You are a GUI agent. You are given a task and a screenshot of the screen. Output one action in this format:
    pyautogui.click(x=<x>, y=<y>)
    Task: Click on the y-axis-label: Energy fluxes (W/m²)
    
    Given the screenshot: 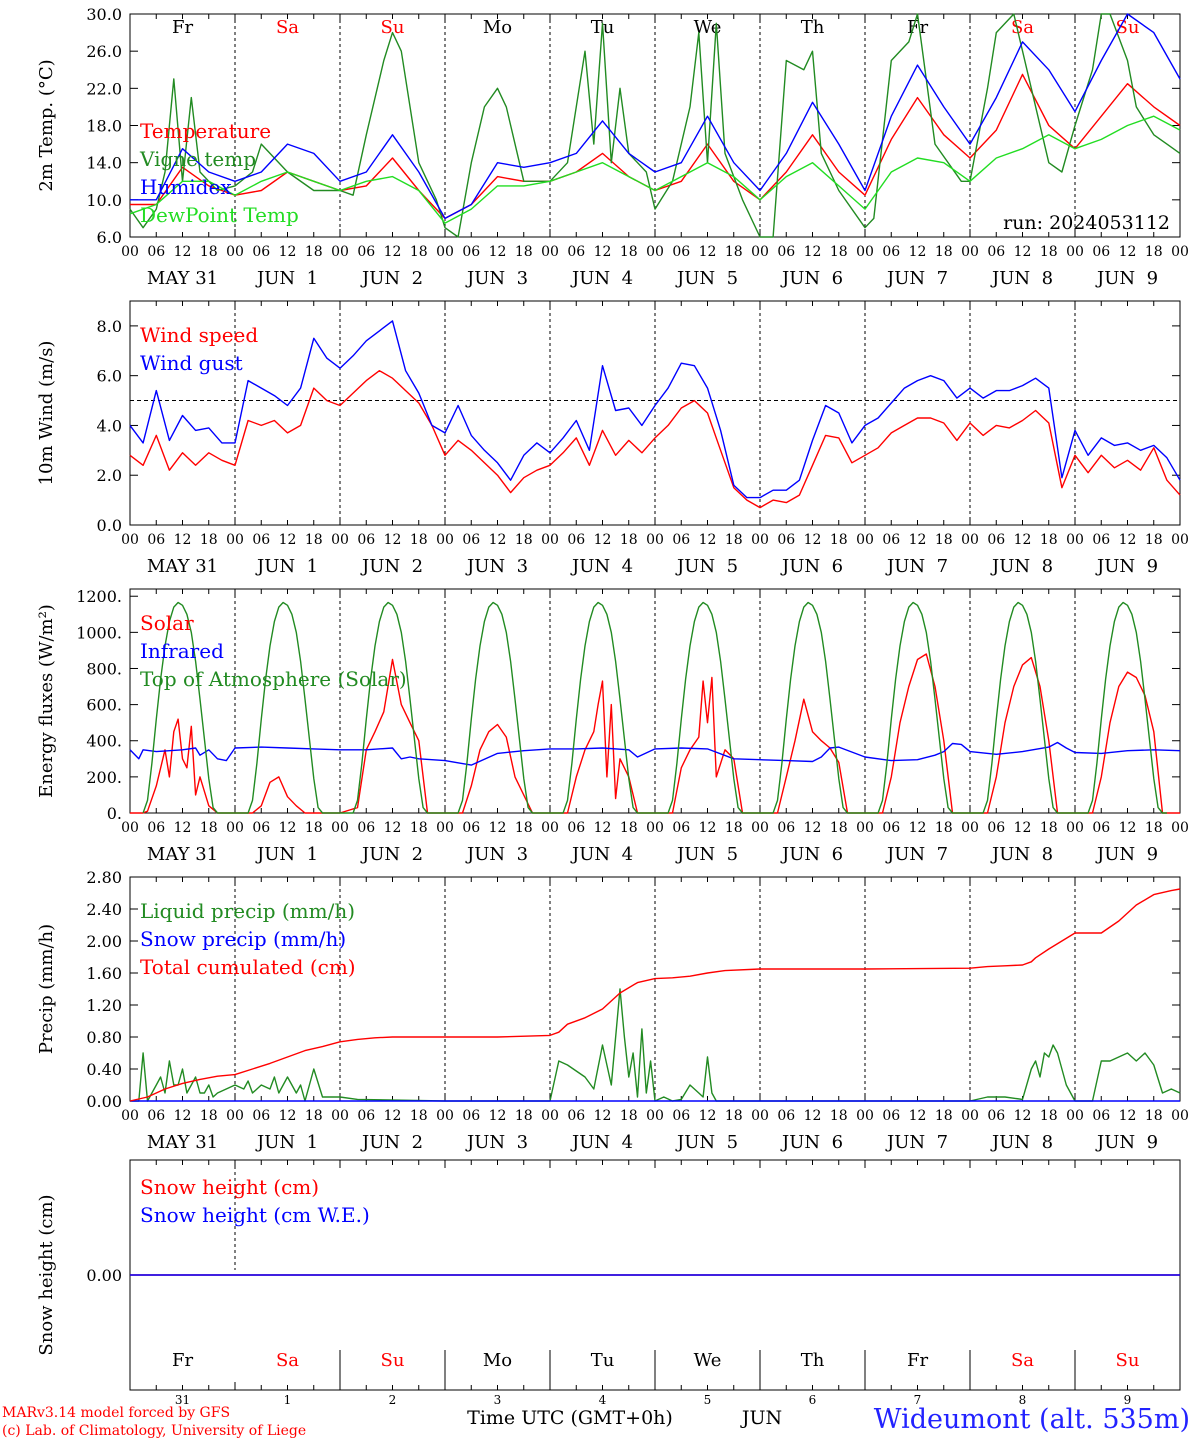 What is the action you would take?
    pyautogui.click(x=46, y=701)
    